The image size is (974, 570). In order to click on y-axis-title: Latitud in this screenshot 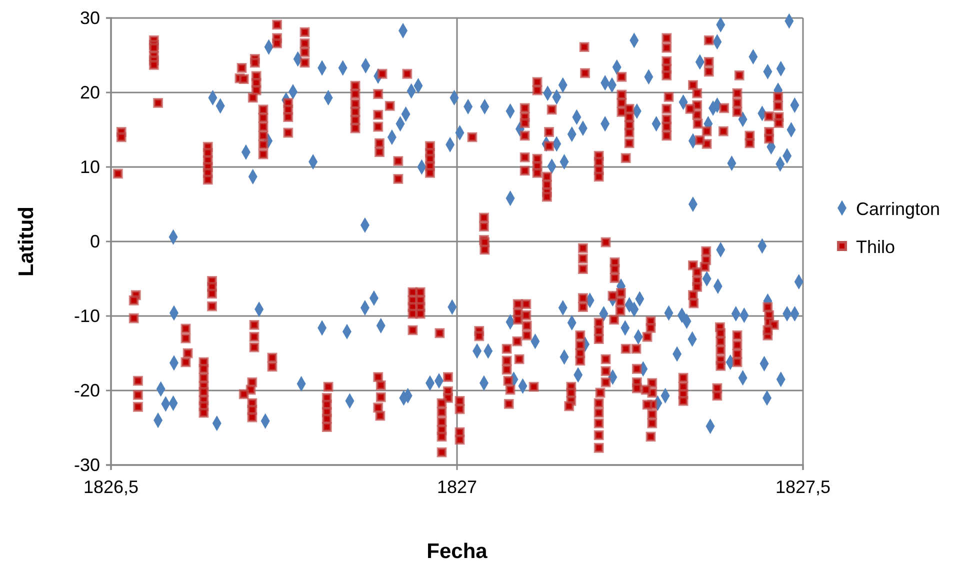, I will do `click(26, 241)`.